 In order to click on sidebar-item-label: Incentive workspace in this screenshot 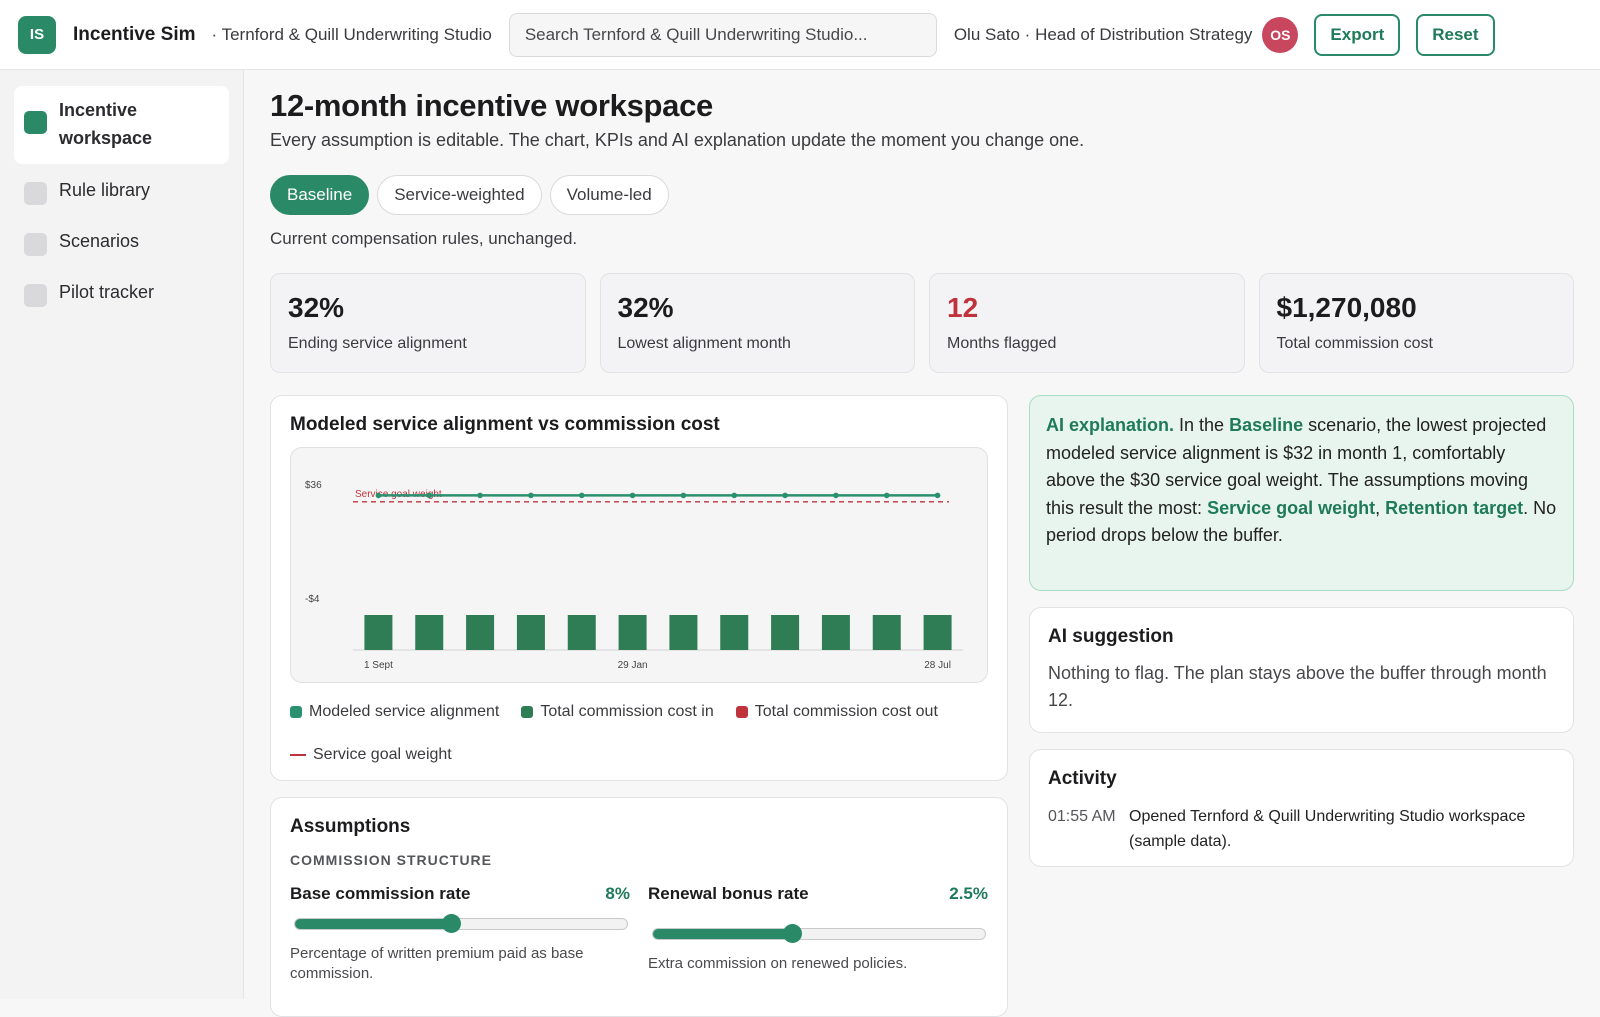, I will do `click(106, 124)`.